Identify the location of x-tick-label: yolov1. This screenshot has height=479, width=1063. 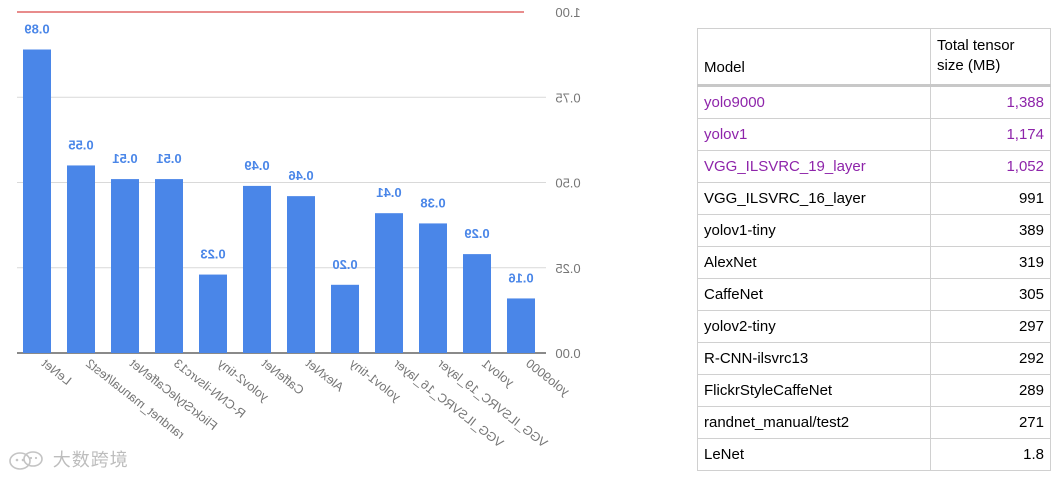
(497, 372).